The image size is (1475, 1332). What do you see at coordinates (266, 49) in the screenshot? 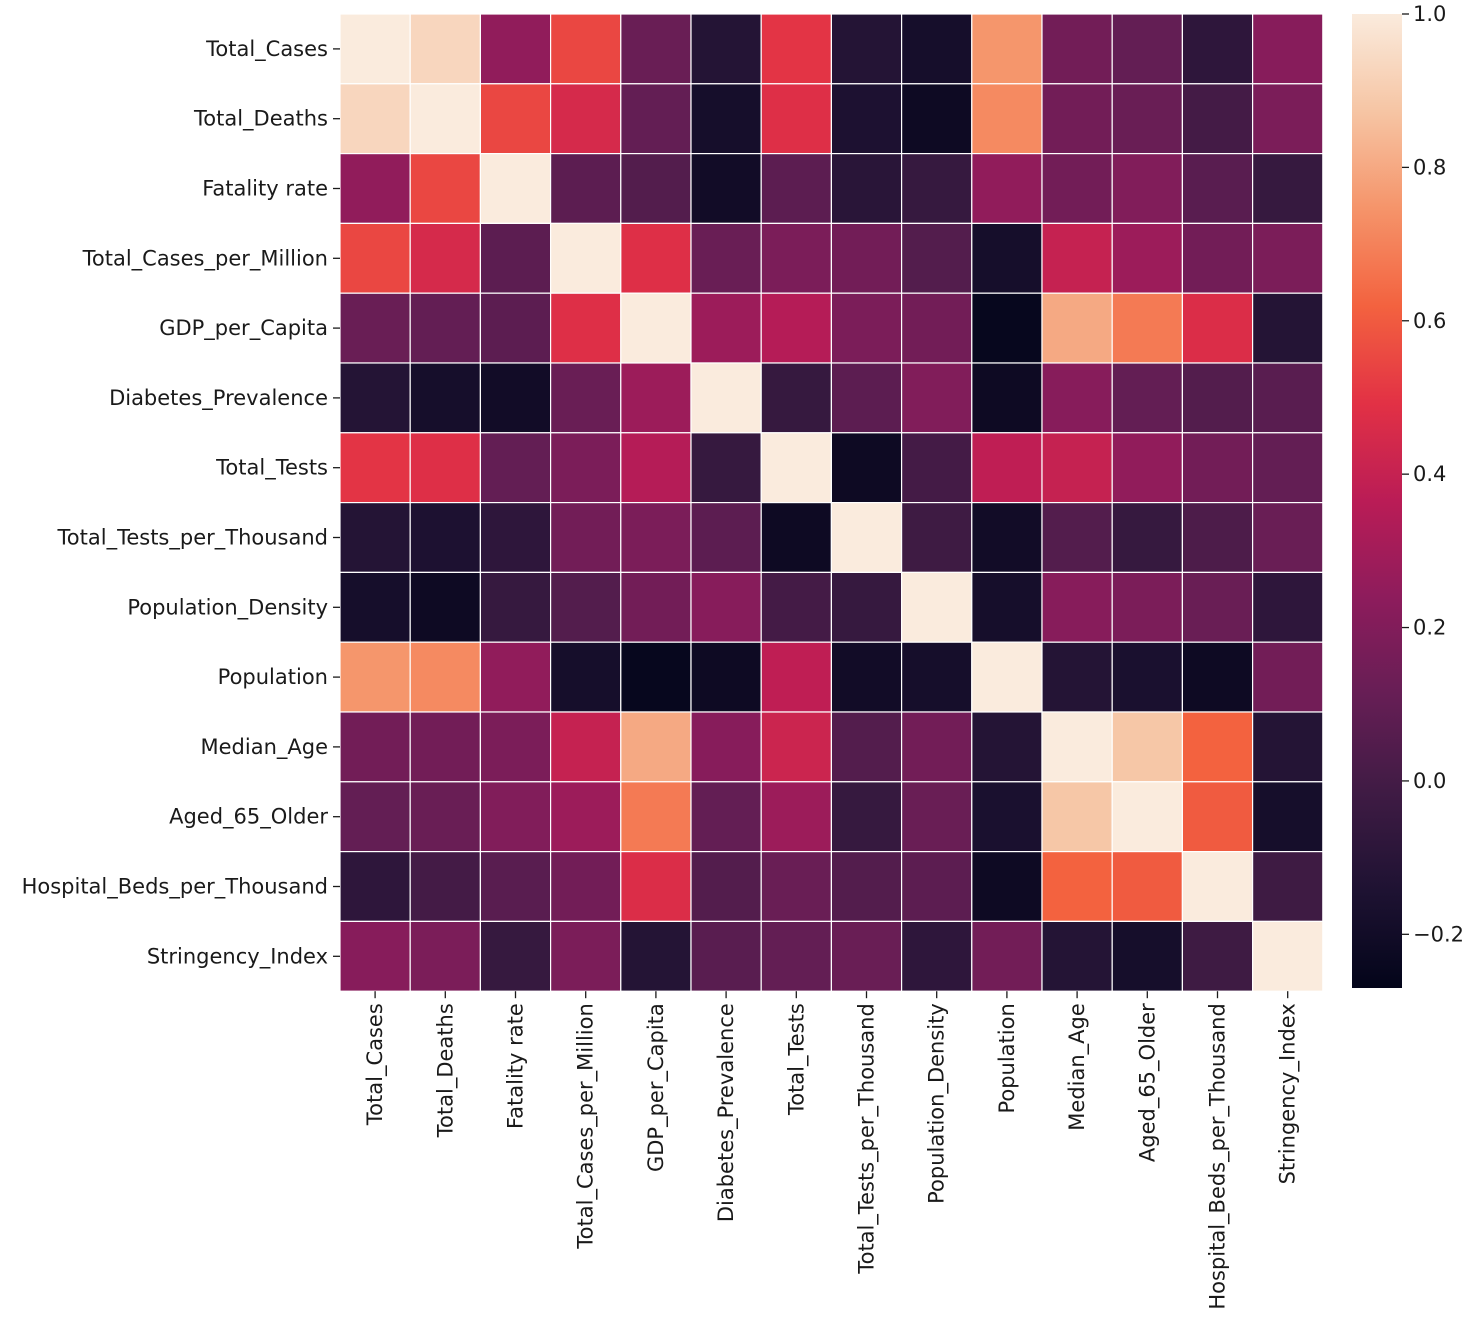
I see `row-label-total-cases: Total_Cases` at bounding box center [266, 49].